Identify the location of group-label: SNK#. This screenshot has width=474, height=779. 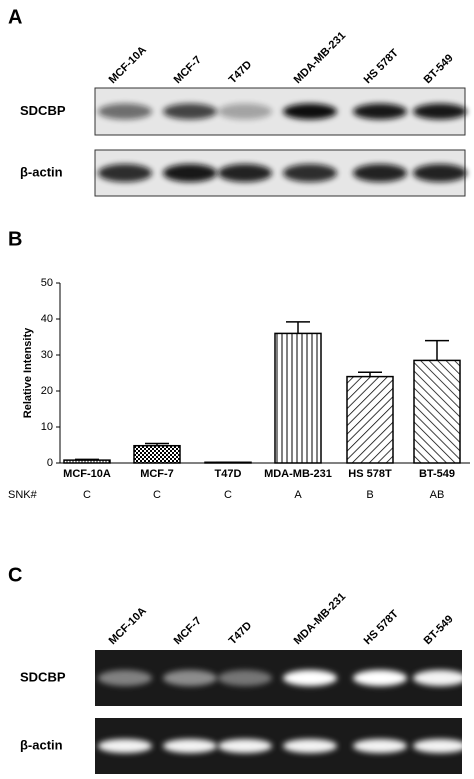
(23, 495).